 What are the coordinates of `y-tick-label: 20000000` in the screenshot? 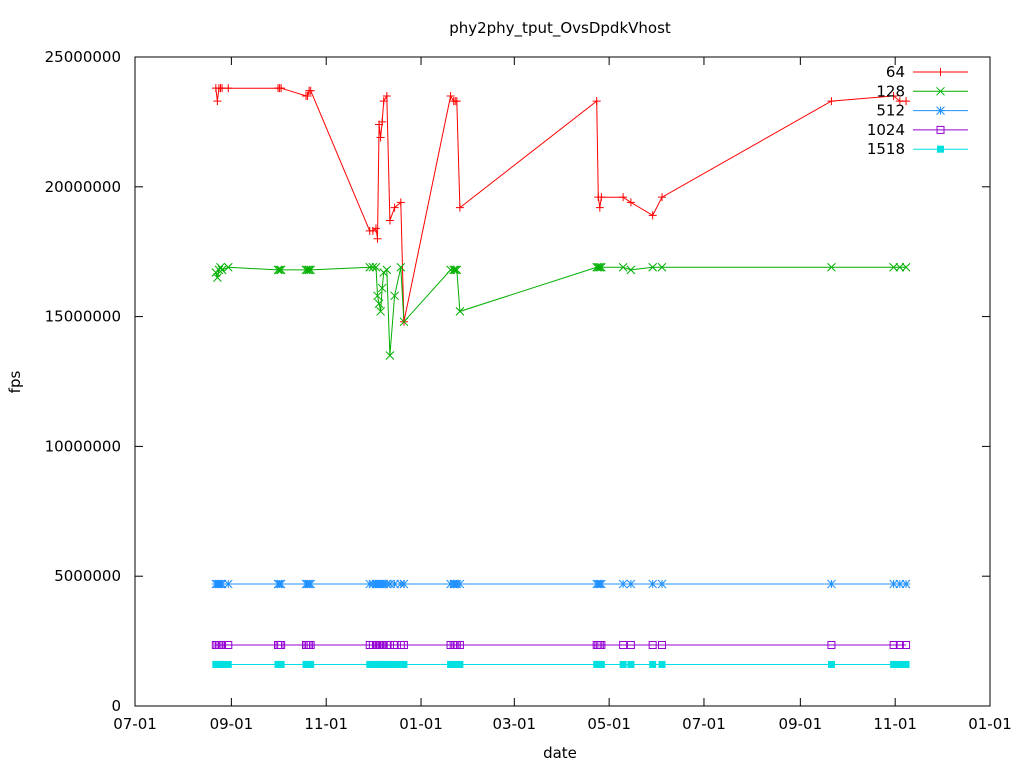 It's located at (83, 187).